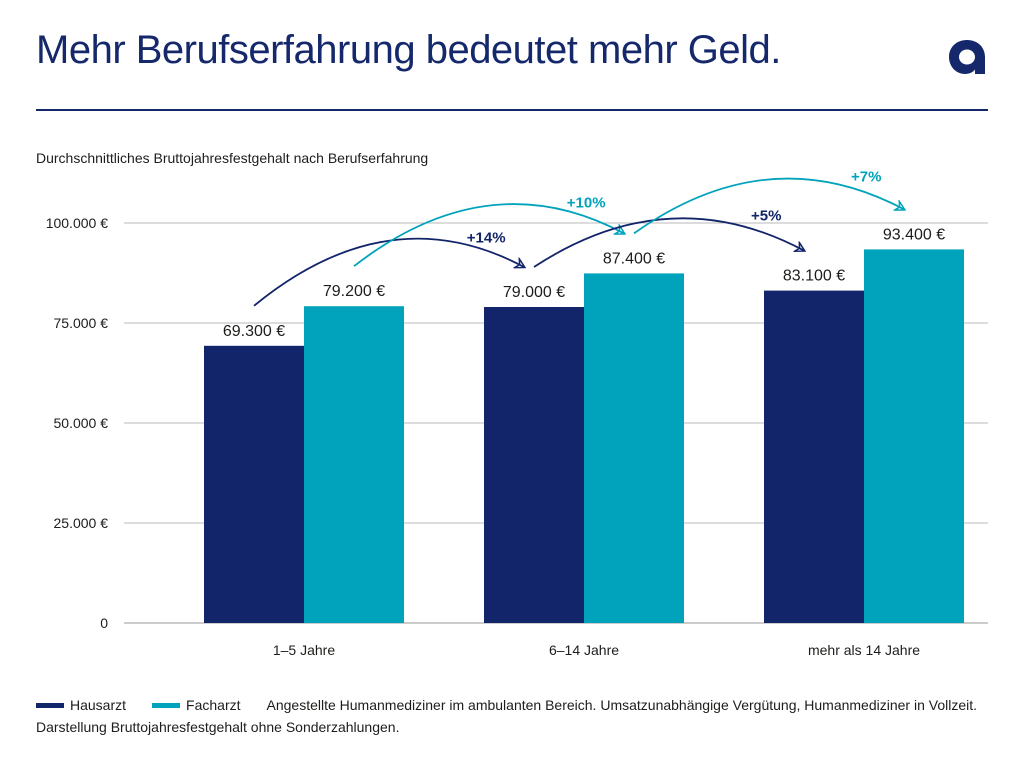  Describe the element at coordinates (584, 650) in the screenshot. I see `x-tick-label: 6–14 Jahre` at that location.